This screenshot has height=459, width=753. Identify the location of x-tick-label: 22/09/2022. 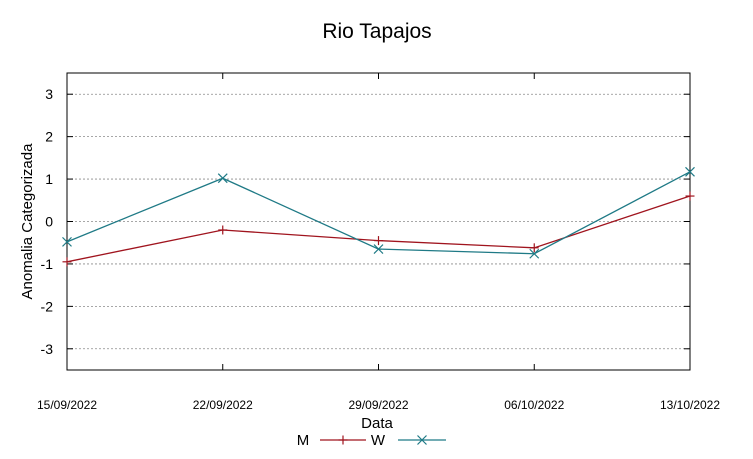
(223, 405).